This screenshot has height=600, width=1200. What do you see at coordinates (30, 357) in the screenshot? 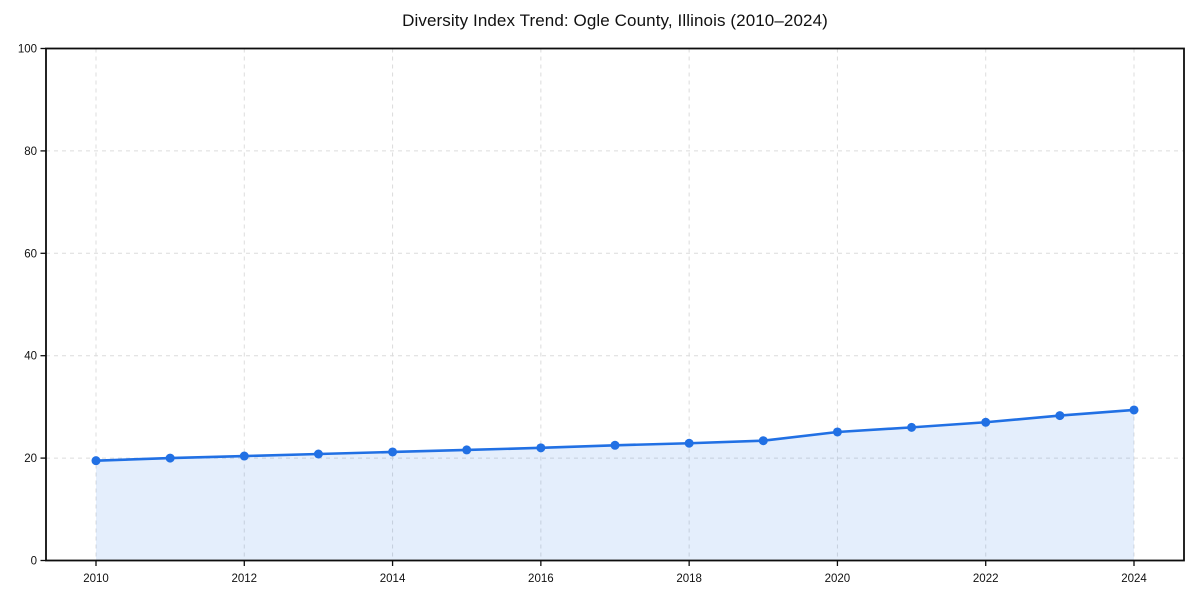
I see `y-tick-label: 40` at bounding box center [30, 357].